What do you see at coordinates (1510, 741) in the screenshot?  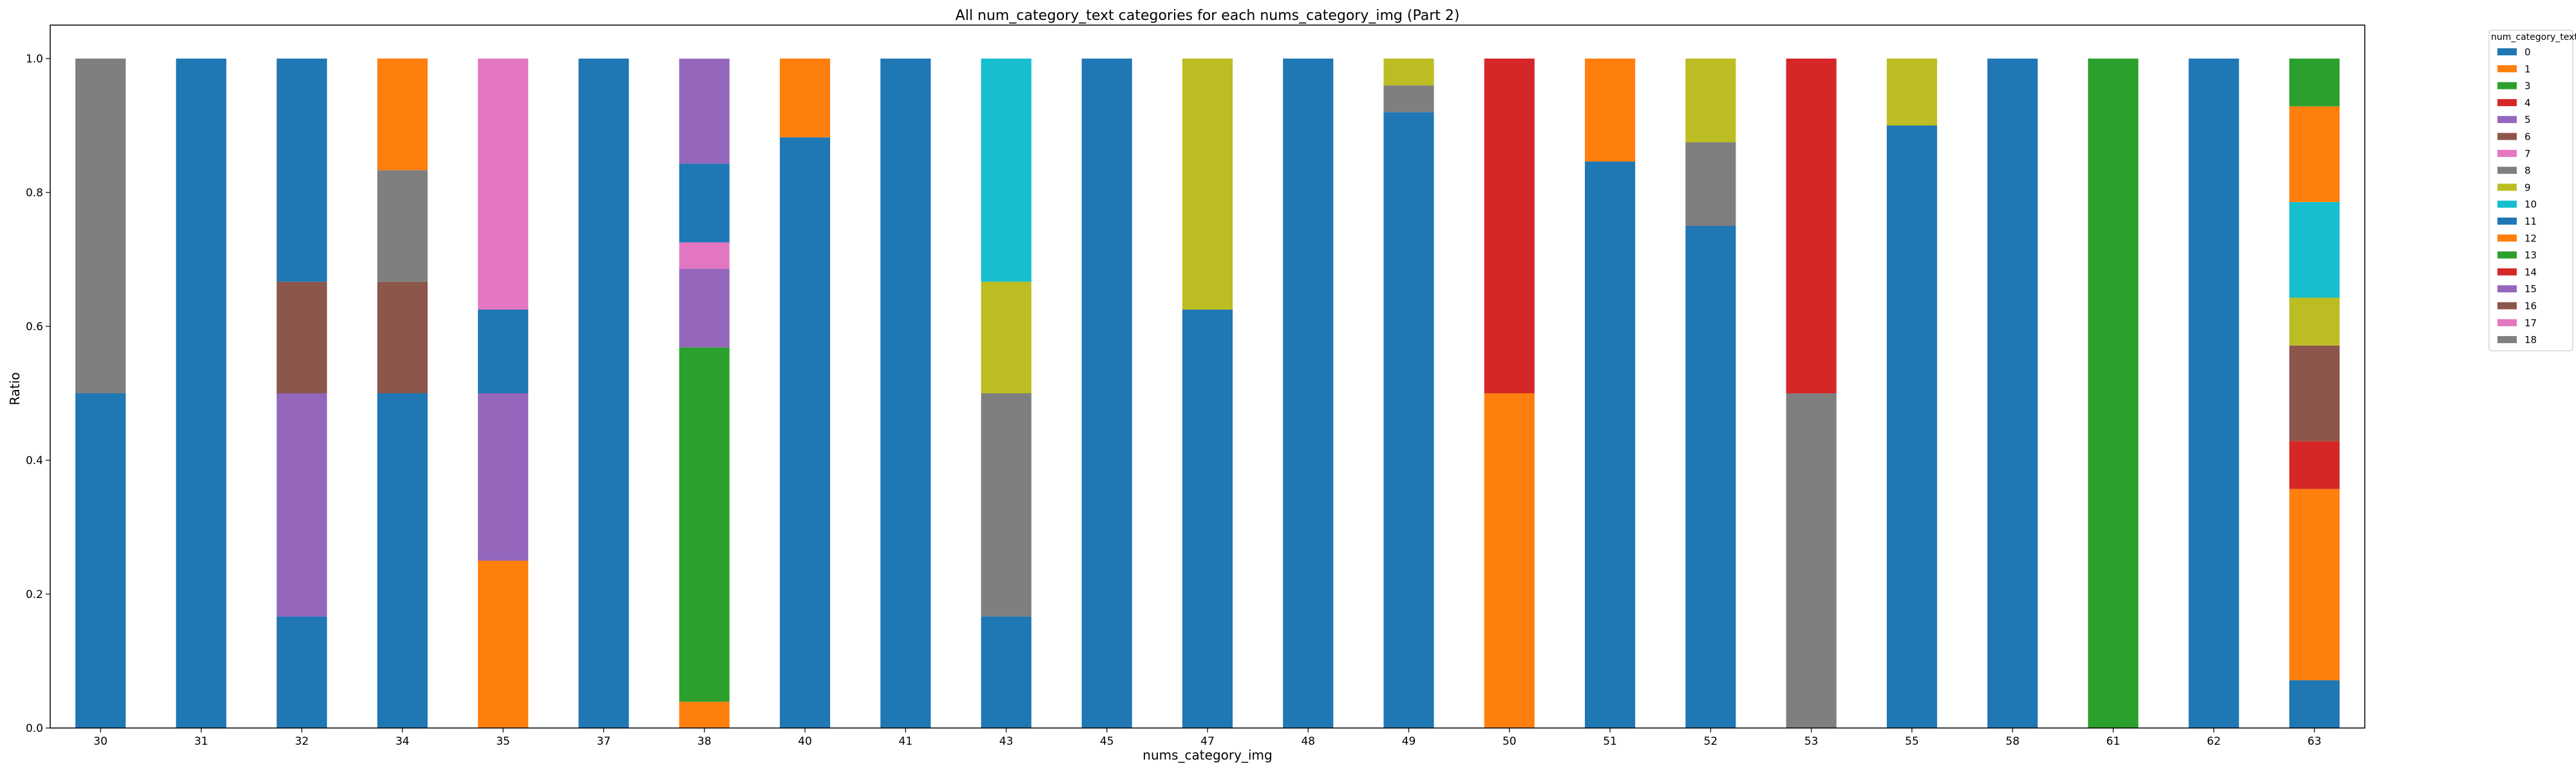 I see `x-tick-label-50: 50` at bounding box center [1510, 741].